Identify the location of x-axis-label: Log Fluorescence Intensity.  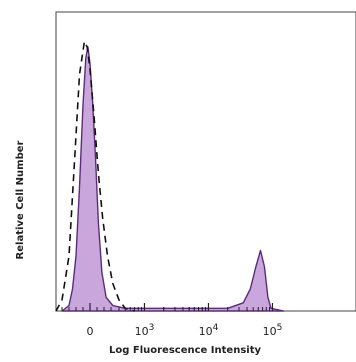
(185, 350).